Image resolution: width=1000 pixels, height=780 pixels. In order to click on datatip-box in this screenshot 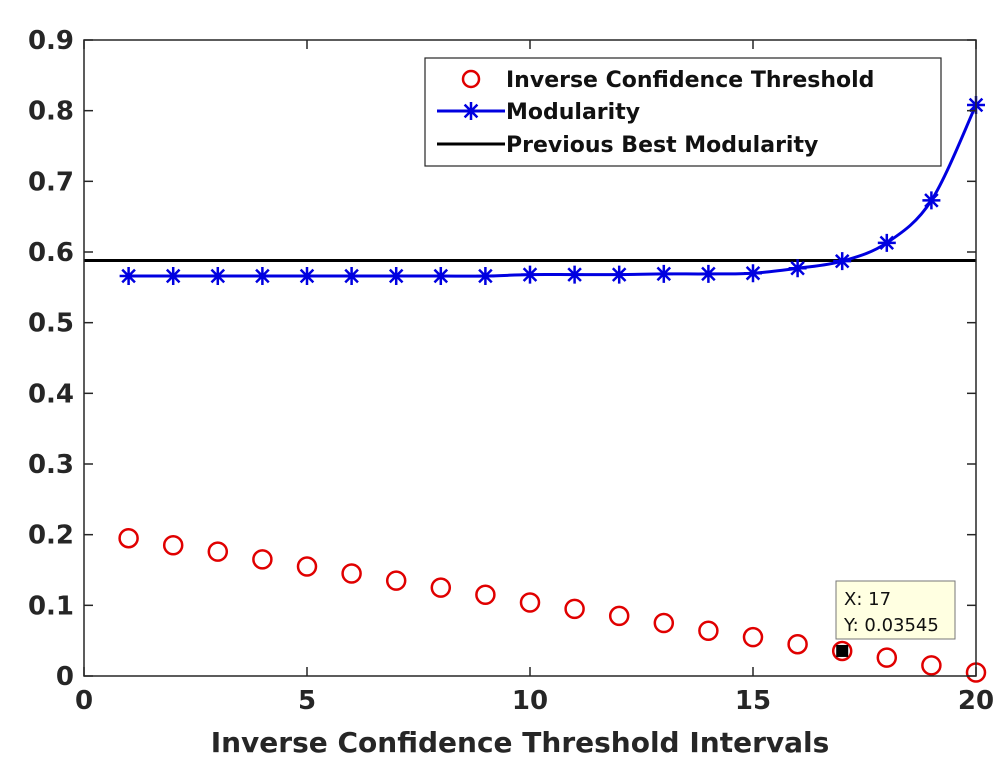, I will do `click(895, 610)`.